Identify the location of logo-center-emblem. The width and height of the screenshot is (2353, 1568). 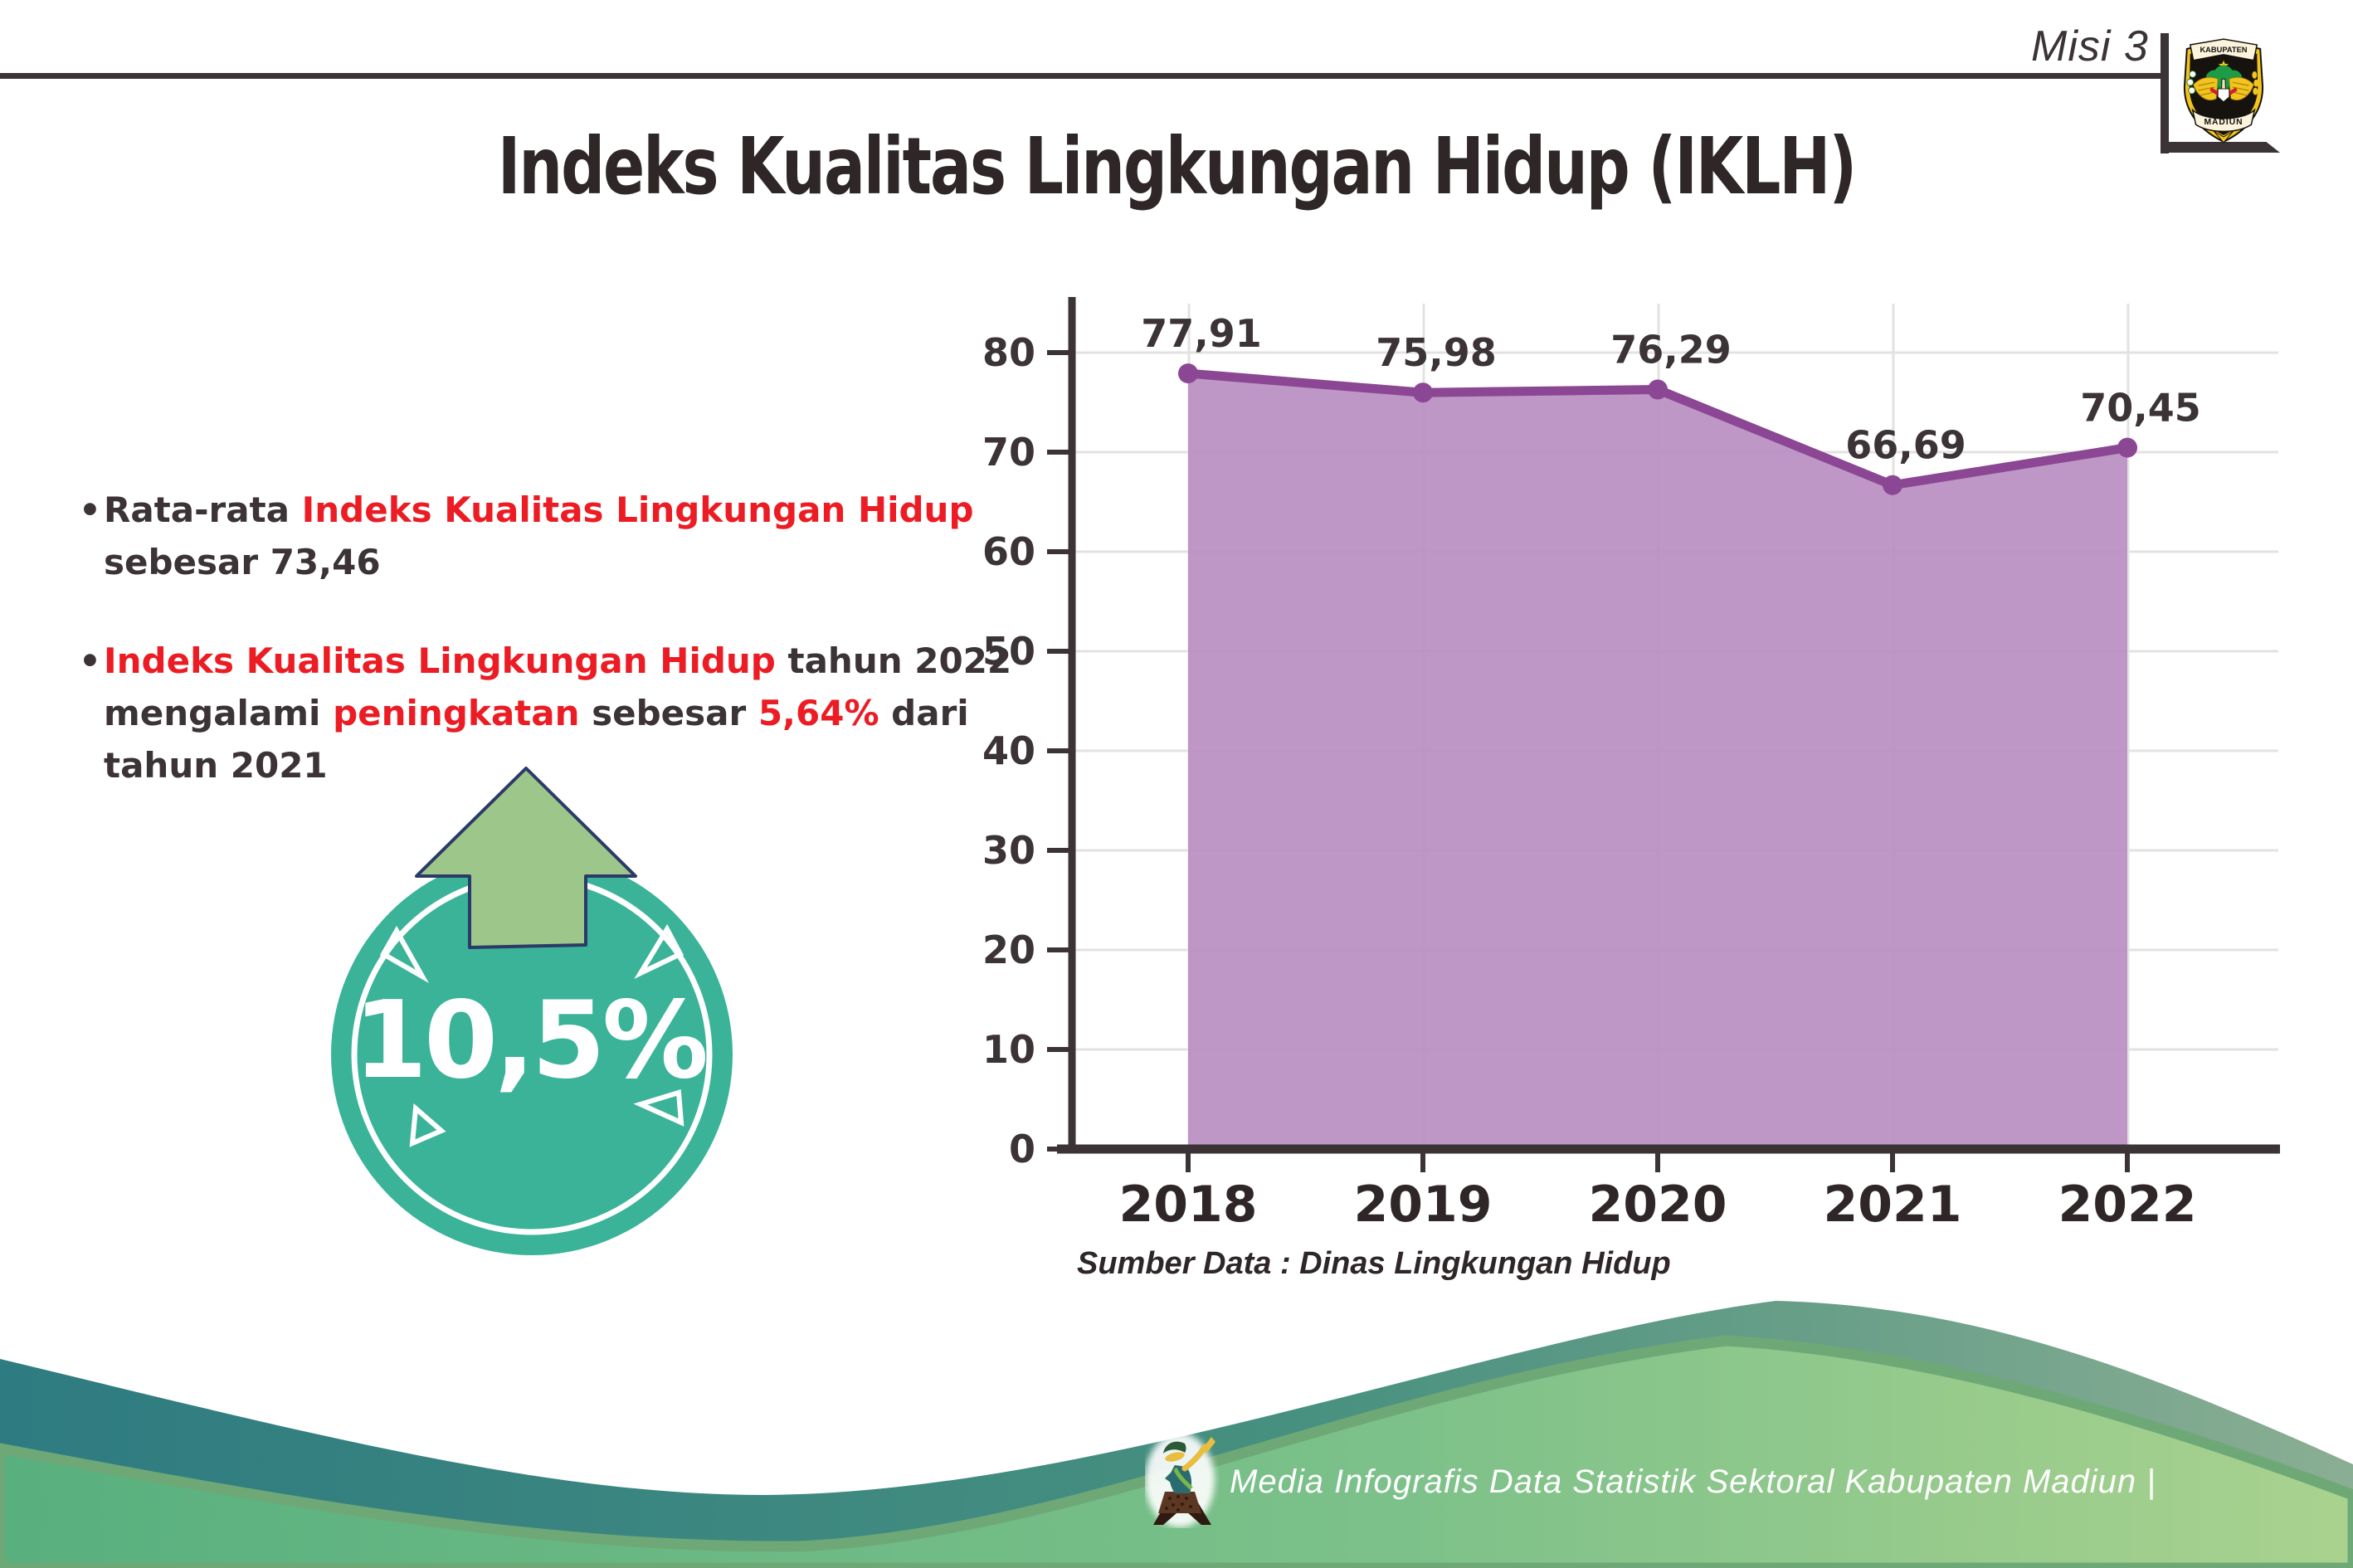
(2223, 95).